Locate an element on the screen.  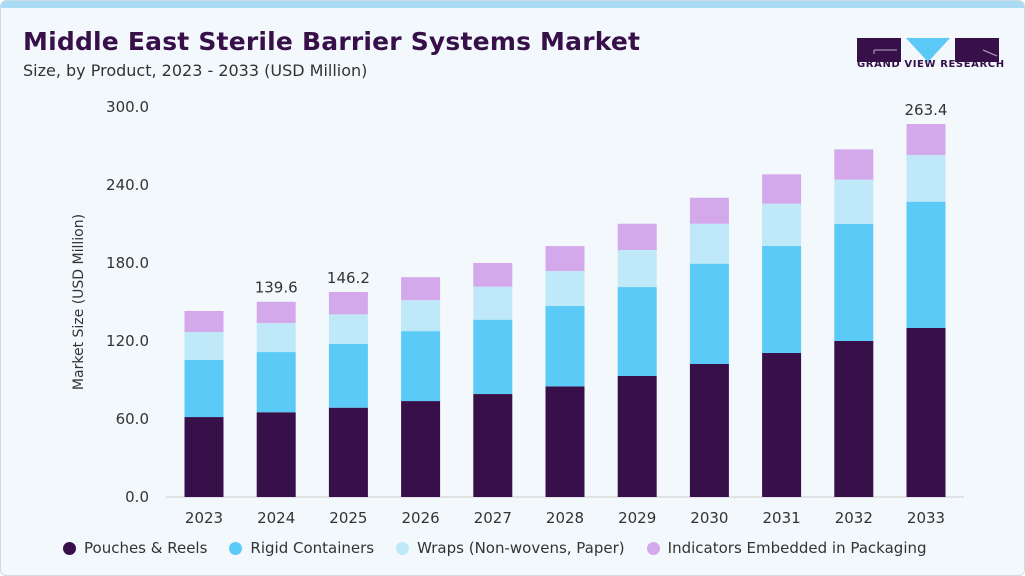
y-tick-label: 120.0 is located at coordinates (127, 341).